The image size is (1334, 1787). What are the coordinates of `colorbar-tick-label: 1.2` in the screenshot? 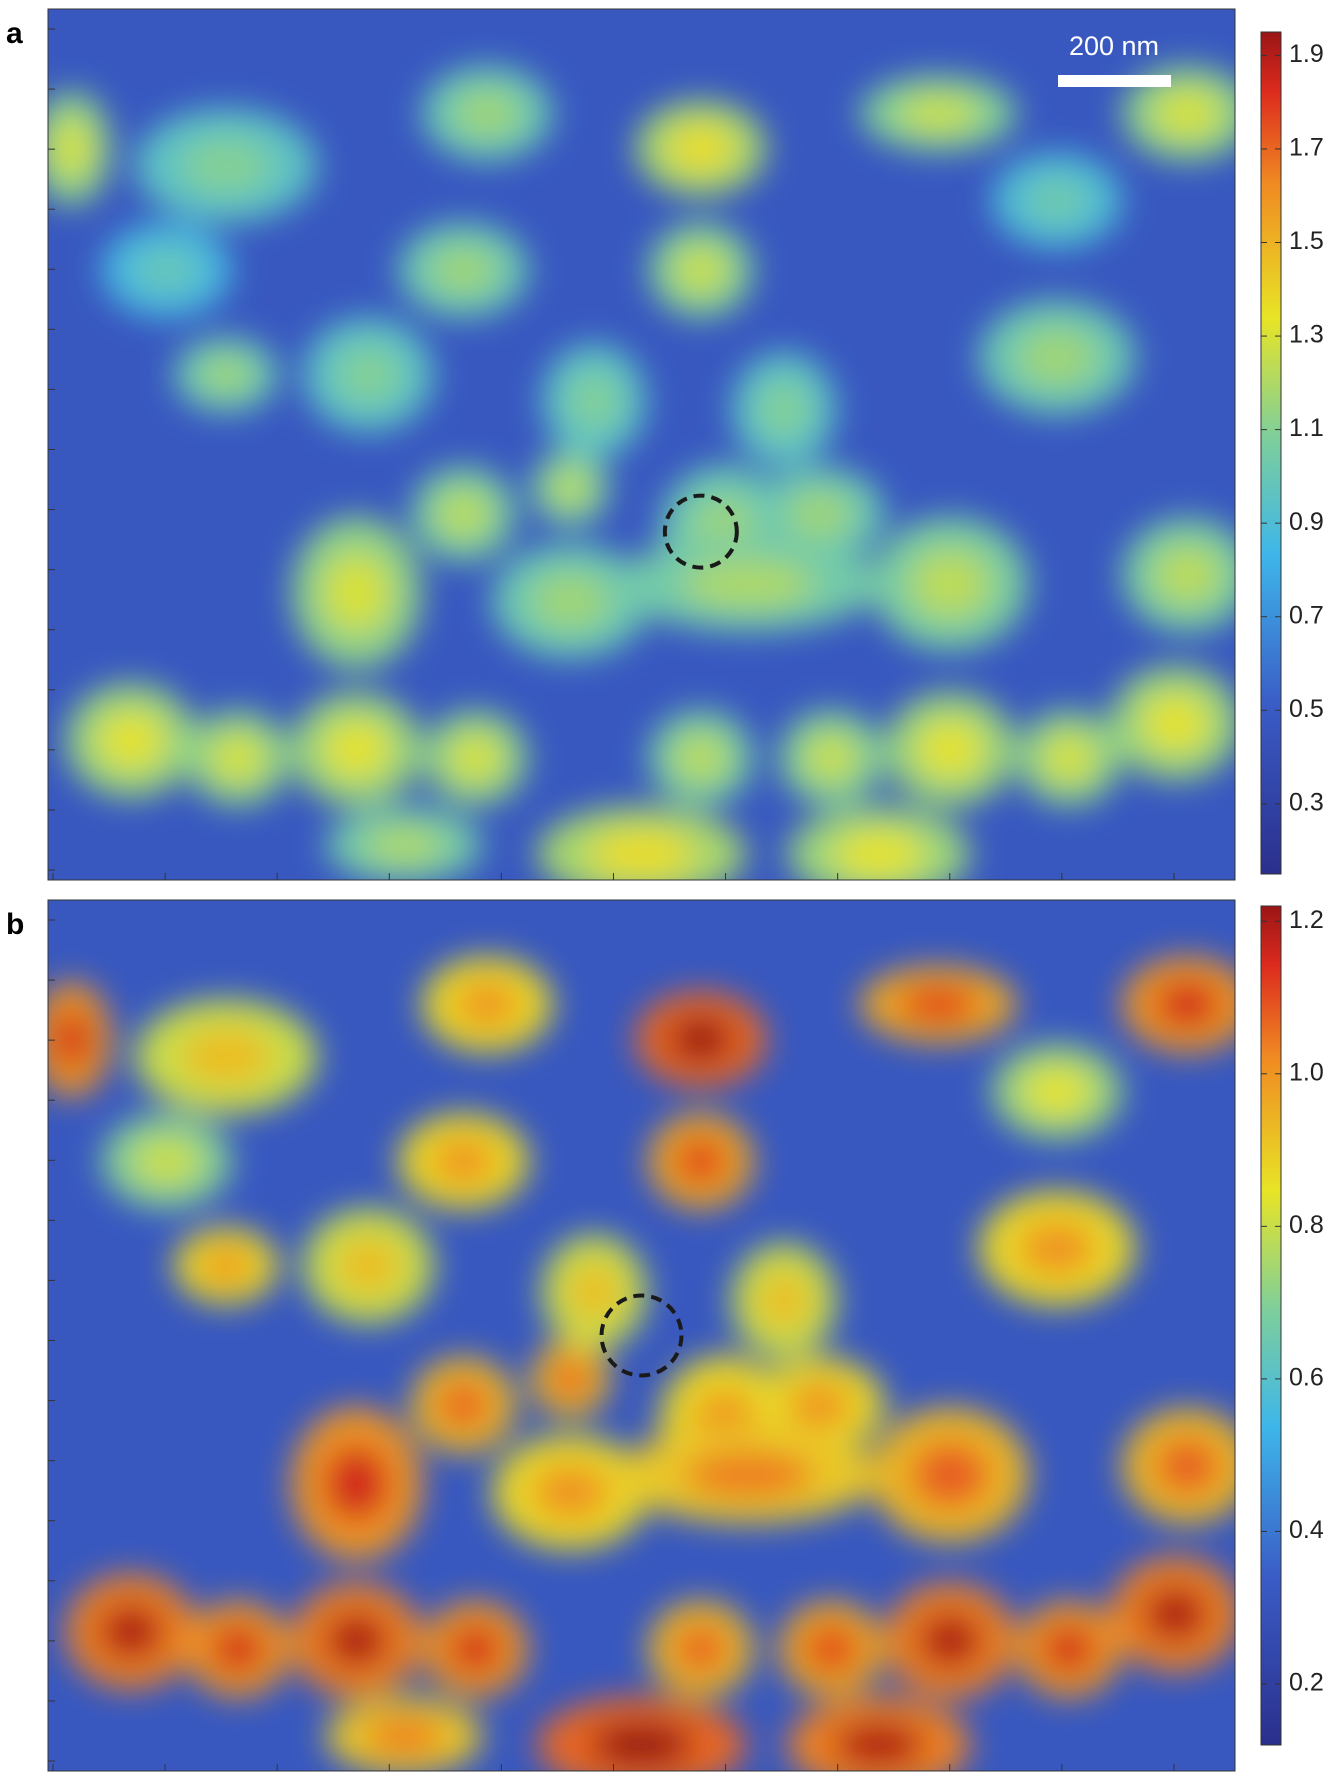 It's located at (1306, 920).